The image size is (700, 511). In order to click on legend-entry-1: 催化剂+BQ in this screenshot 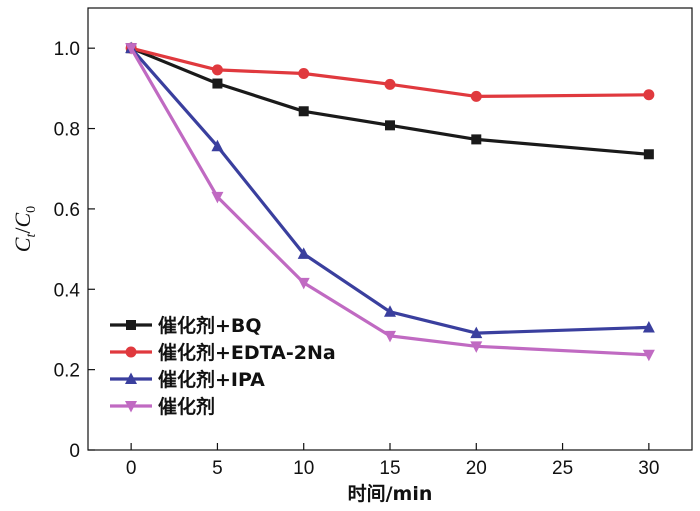, I will do `click(186, 325)`.